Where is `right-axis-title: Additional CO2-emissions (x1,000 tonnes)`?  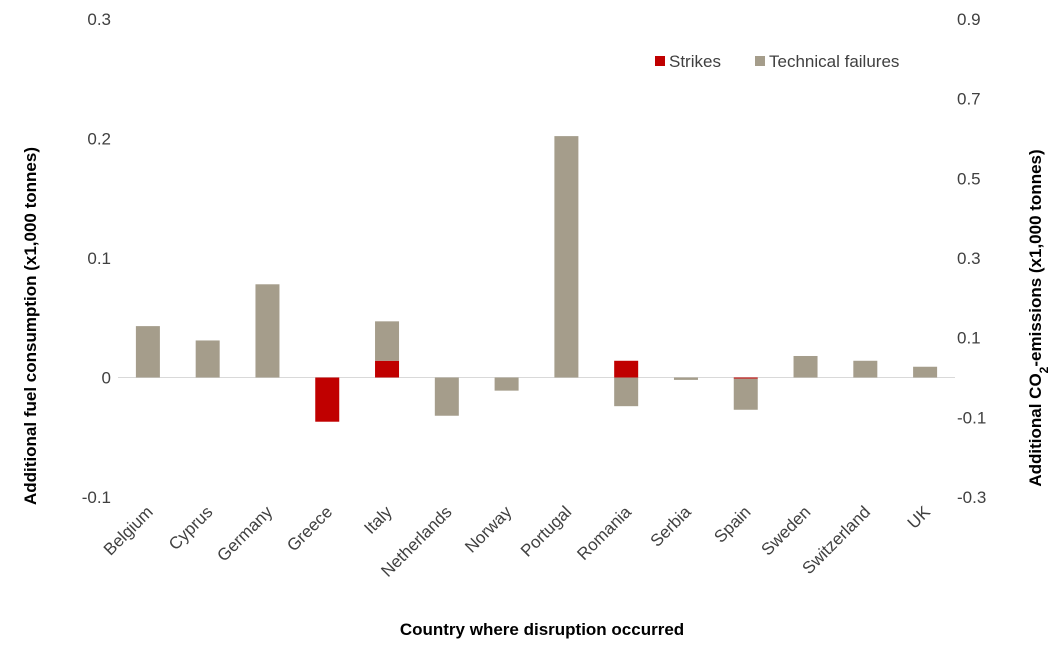
right-axis-title: Additional CO2-emissions (x1,000 tonnes) is located at coordinates (1038, 317).